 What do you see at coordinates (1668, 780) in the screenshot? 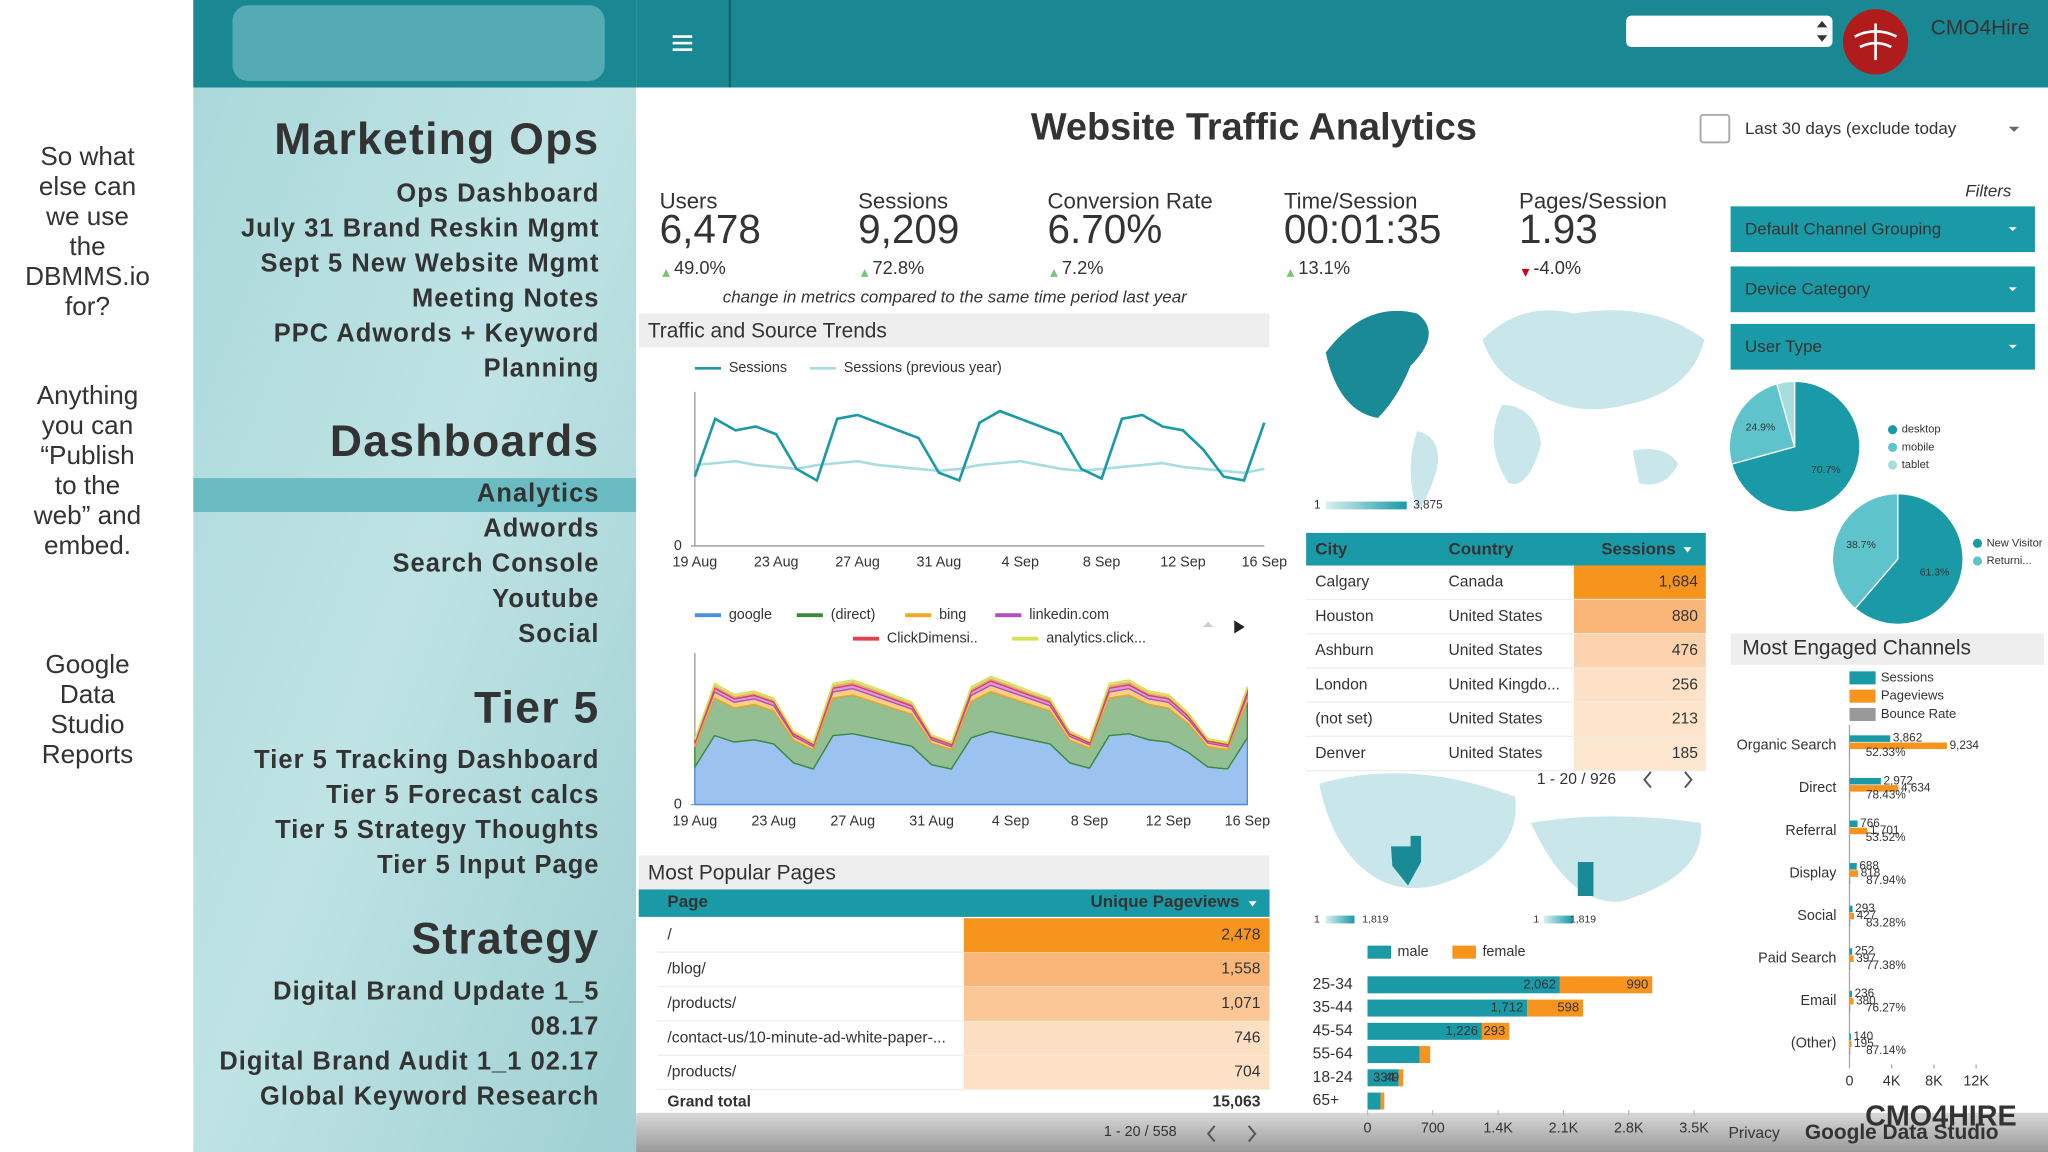
I see `city-pager` at bounding box center [1668, 780].